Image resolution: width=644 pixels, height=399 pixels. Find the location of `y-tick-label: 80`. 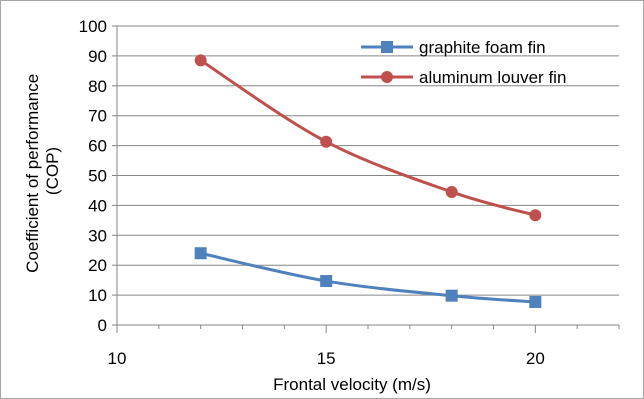

y-tick-label: 80 is located at coordinates (97, 86).